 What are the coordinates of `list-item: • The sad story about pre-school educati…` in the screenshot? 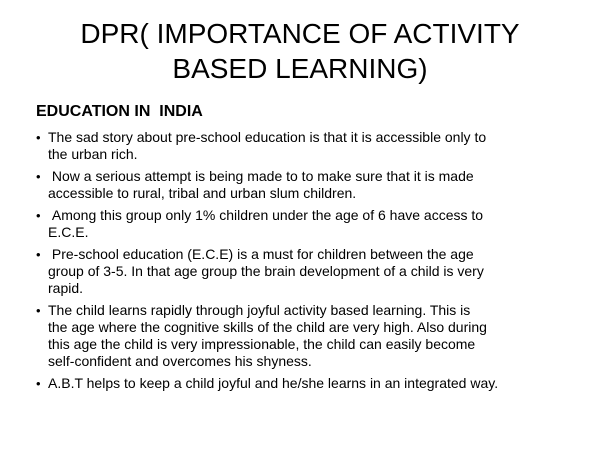 It's located at (306, 146).